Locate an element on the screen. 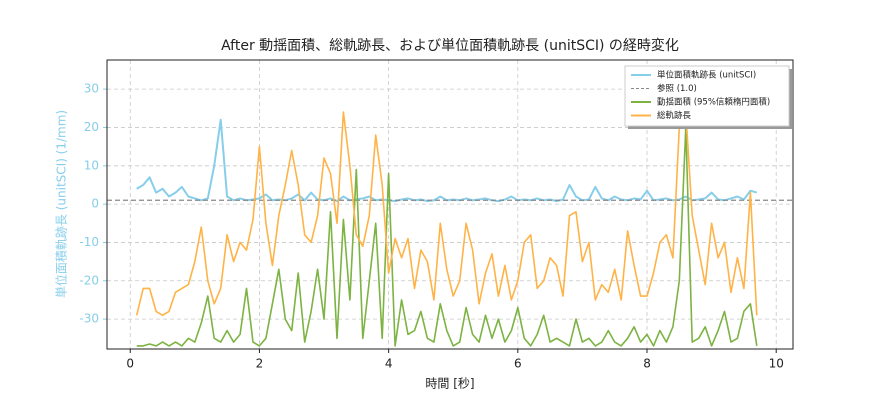 The height and width of the screenshot is (409, 880). y-axis-label: 単位面積軌跡長 (unitSCI) (1/mm) is located at coordinates (61, 204).